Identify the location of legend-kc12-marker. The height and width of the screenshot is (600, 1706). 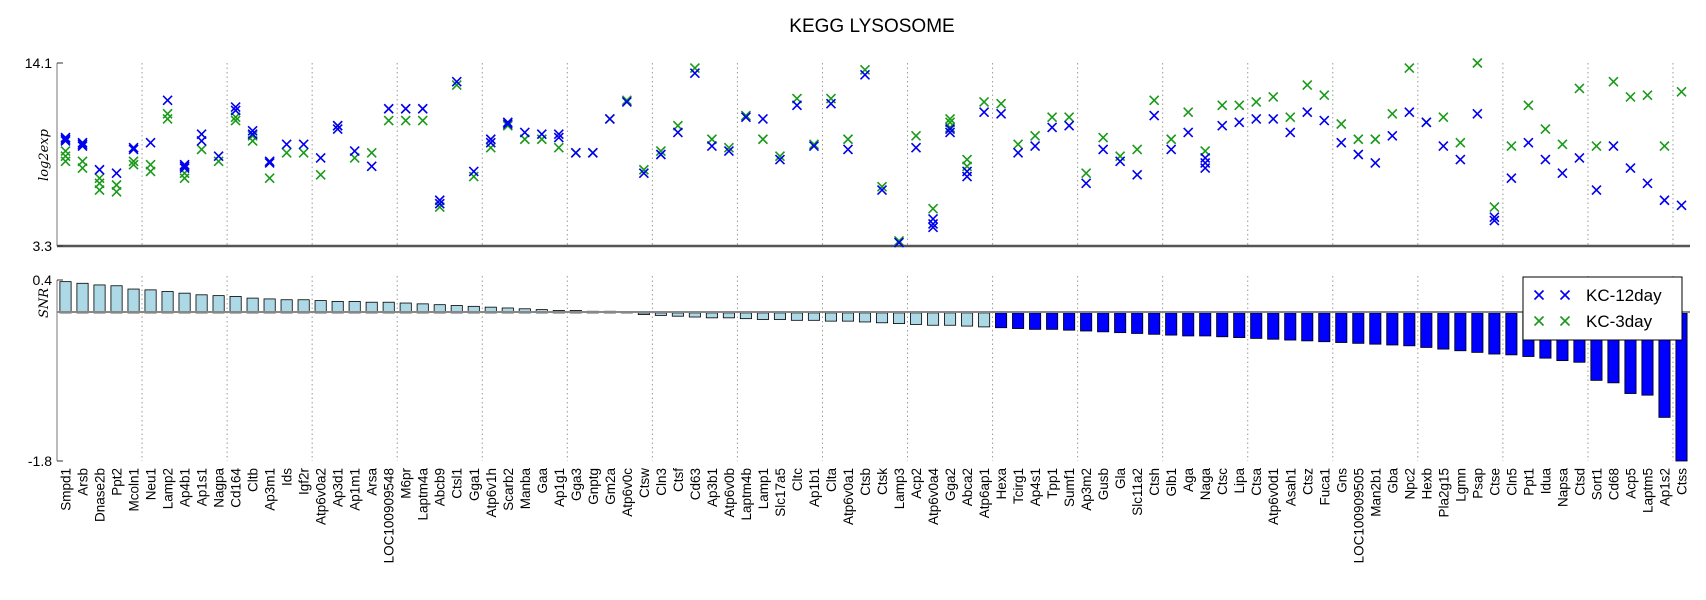
(1552, 295).